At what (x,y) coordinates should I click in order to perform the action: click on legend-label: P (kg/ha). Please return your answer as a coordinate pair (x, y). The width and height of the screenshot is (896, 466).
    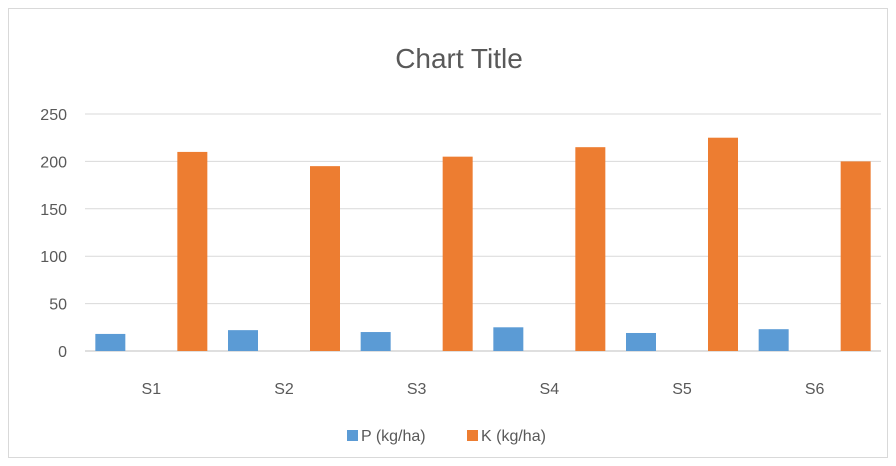
    Looking at the image, I should click on (393, 436).